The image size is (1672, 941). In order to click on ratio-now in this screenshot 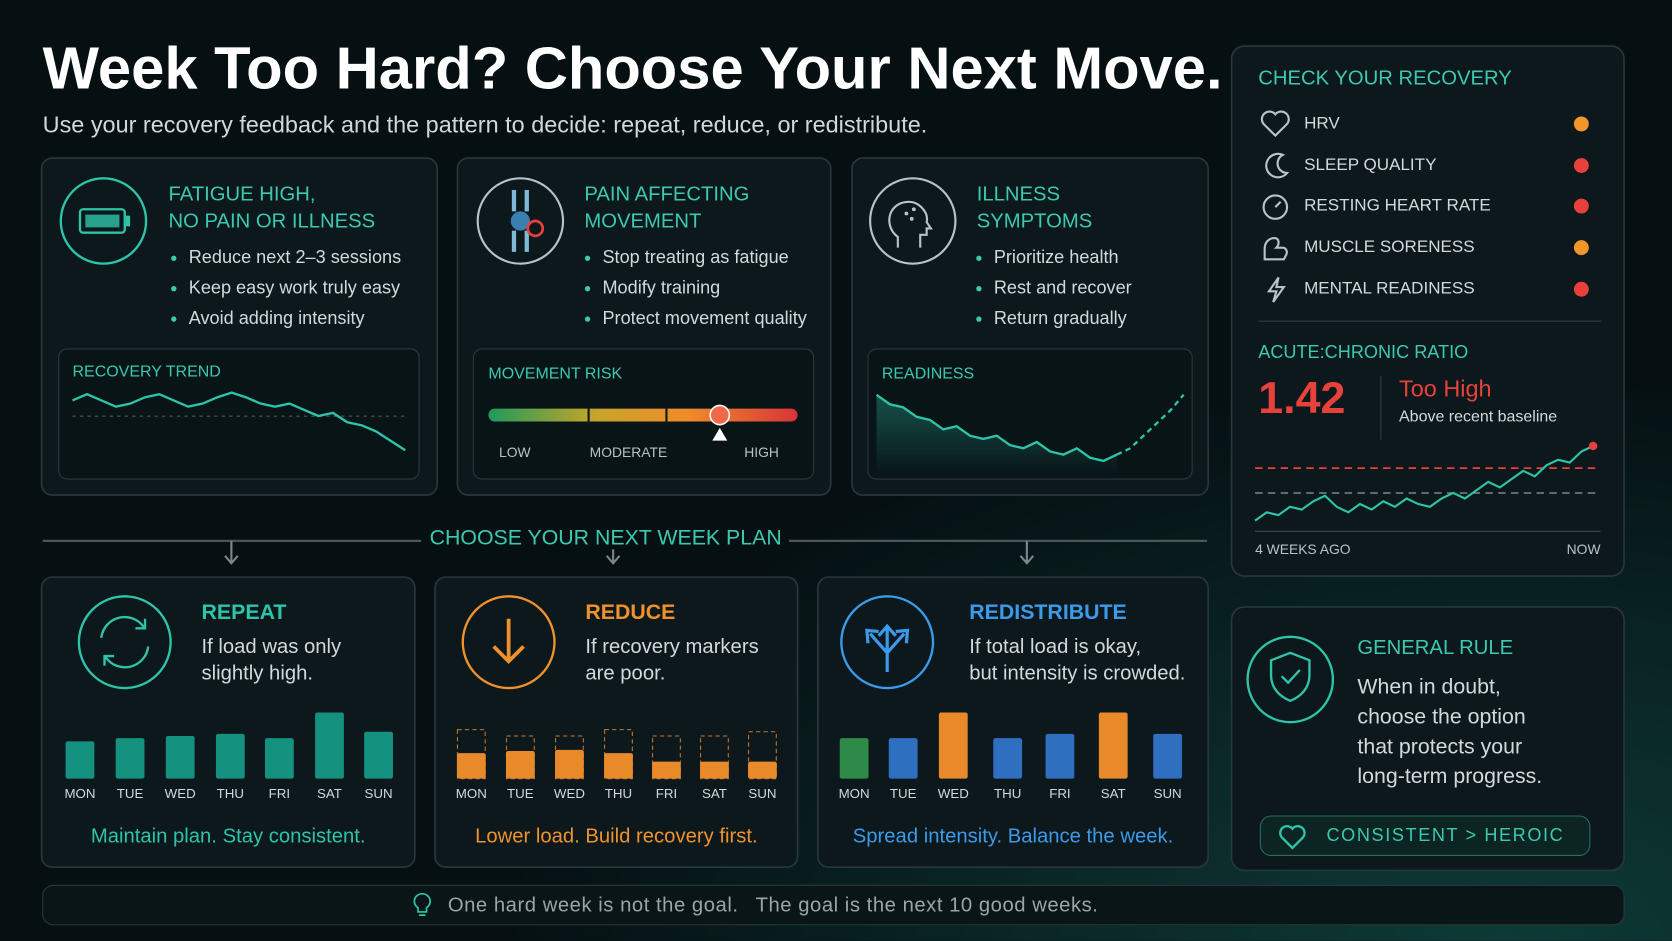, I will do `click(1593, 446)`.